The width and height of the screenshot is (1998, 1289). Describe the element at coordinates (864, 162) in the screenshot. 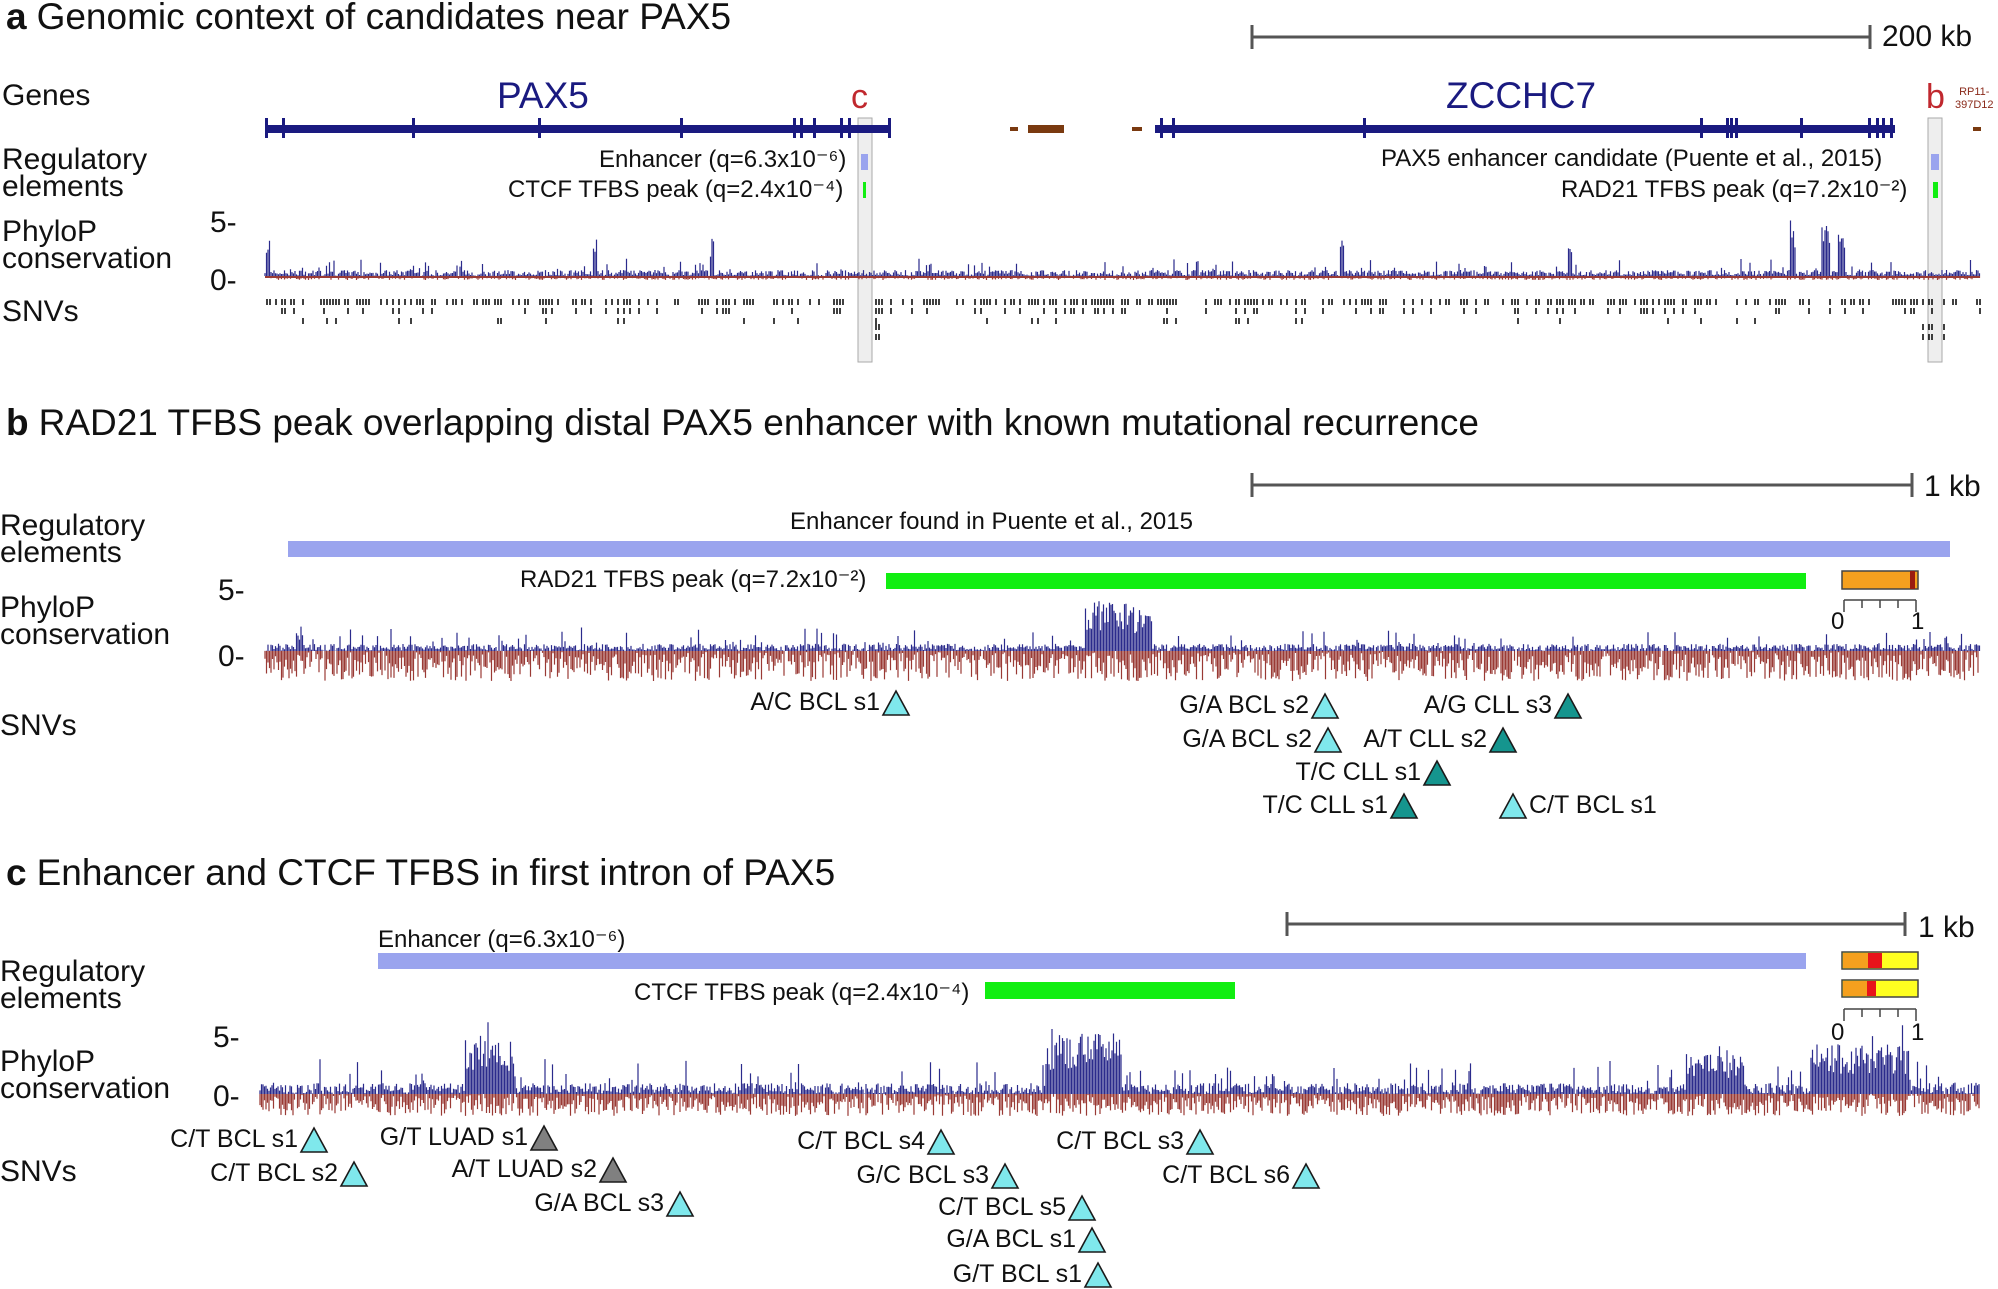

I see `reg-mark-enhancer-a` at that location.